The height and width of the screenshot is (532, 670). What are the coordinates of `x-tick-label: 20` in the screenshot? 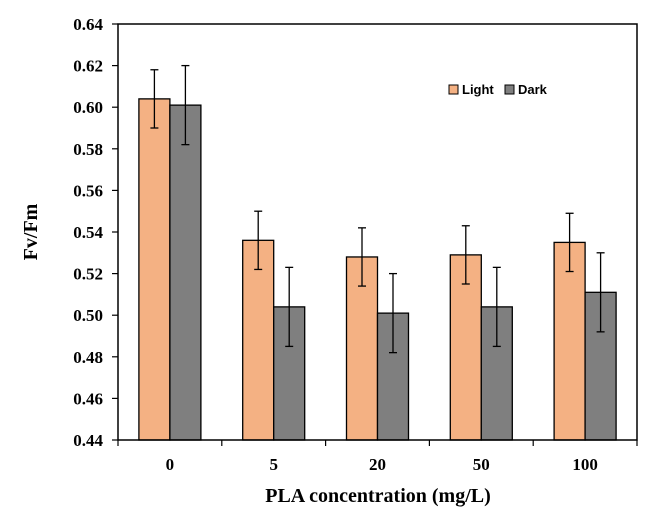 It's located at (377, 464).